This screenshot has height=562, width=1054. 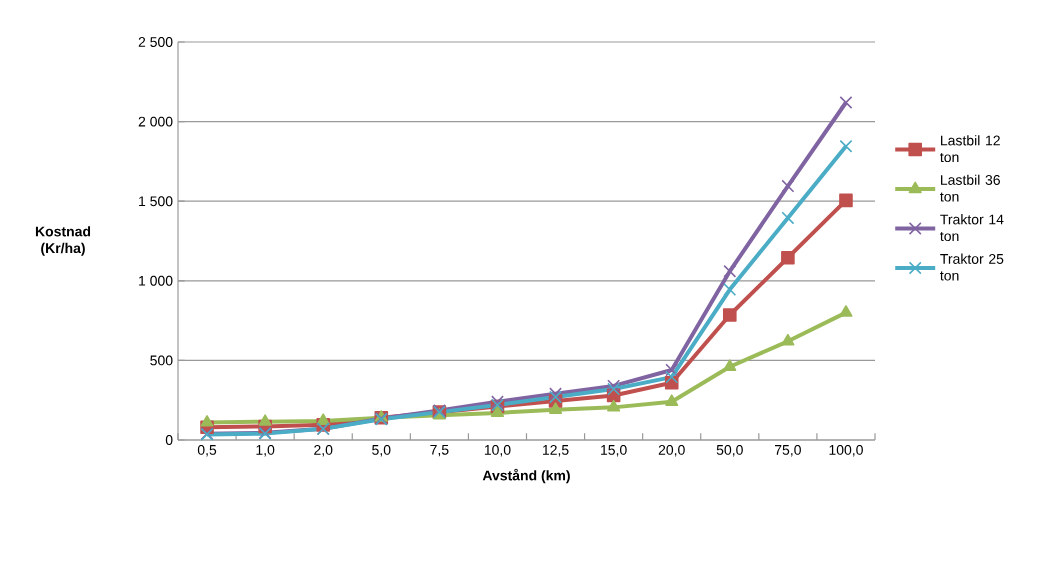 I want to click on x-tick-label: 0,5, so click(x=207, y=450).